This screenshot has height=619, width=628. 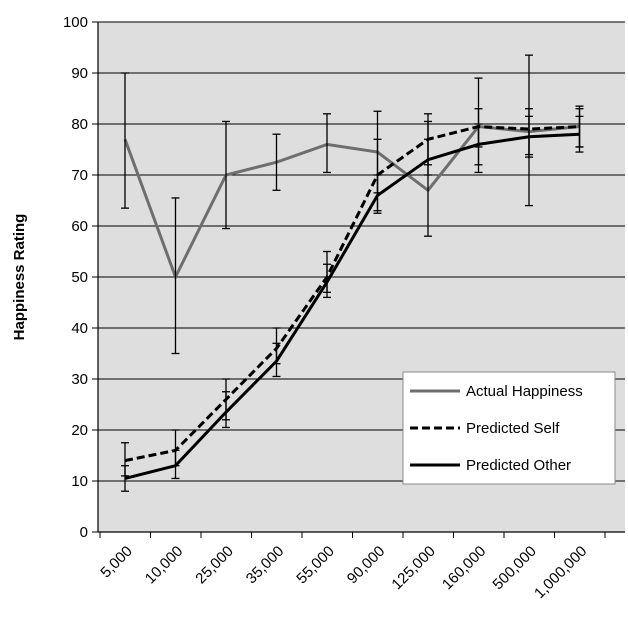 What do you see at coordinates (79, 379) in the screenshot?
I see `y-tick-label: 30` at bounding box center [79, 379].